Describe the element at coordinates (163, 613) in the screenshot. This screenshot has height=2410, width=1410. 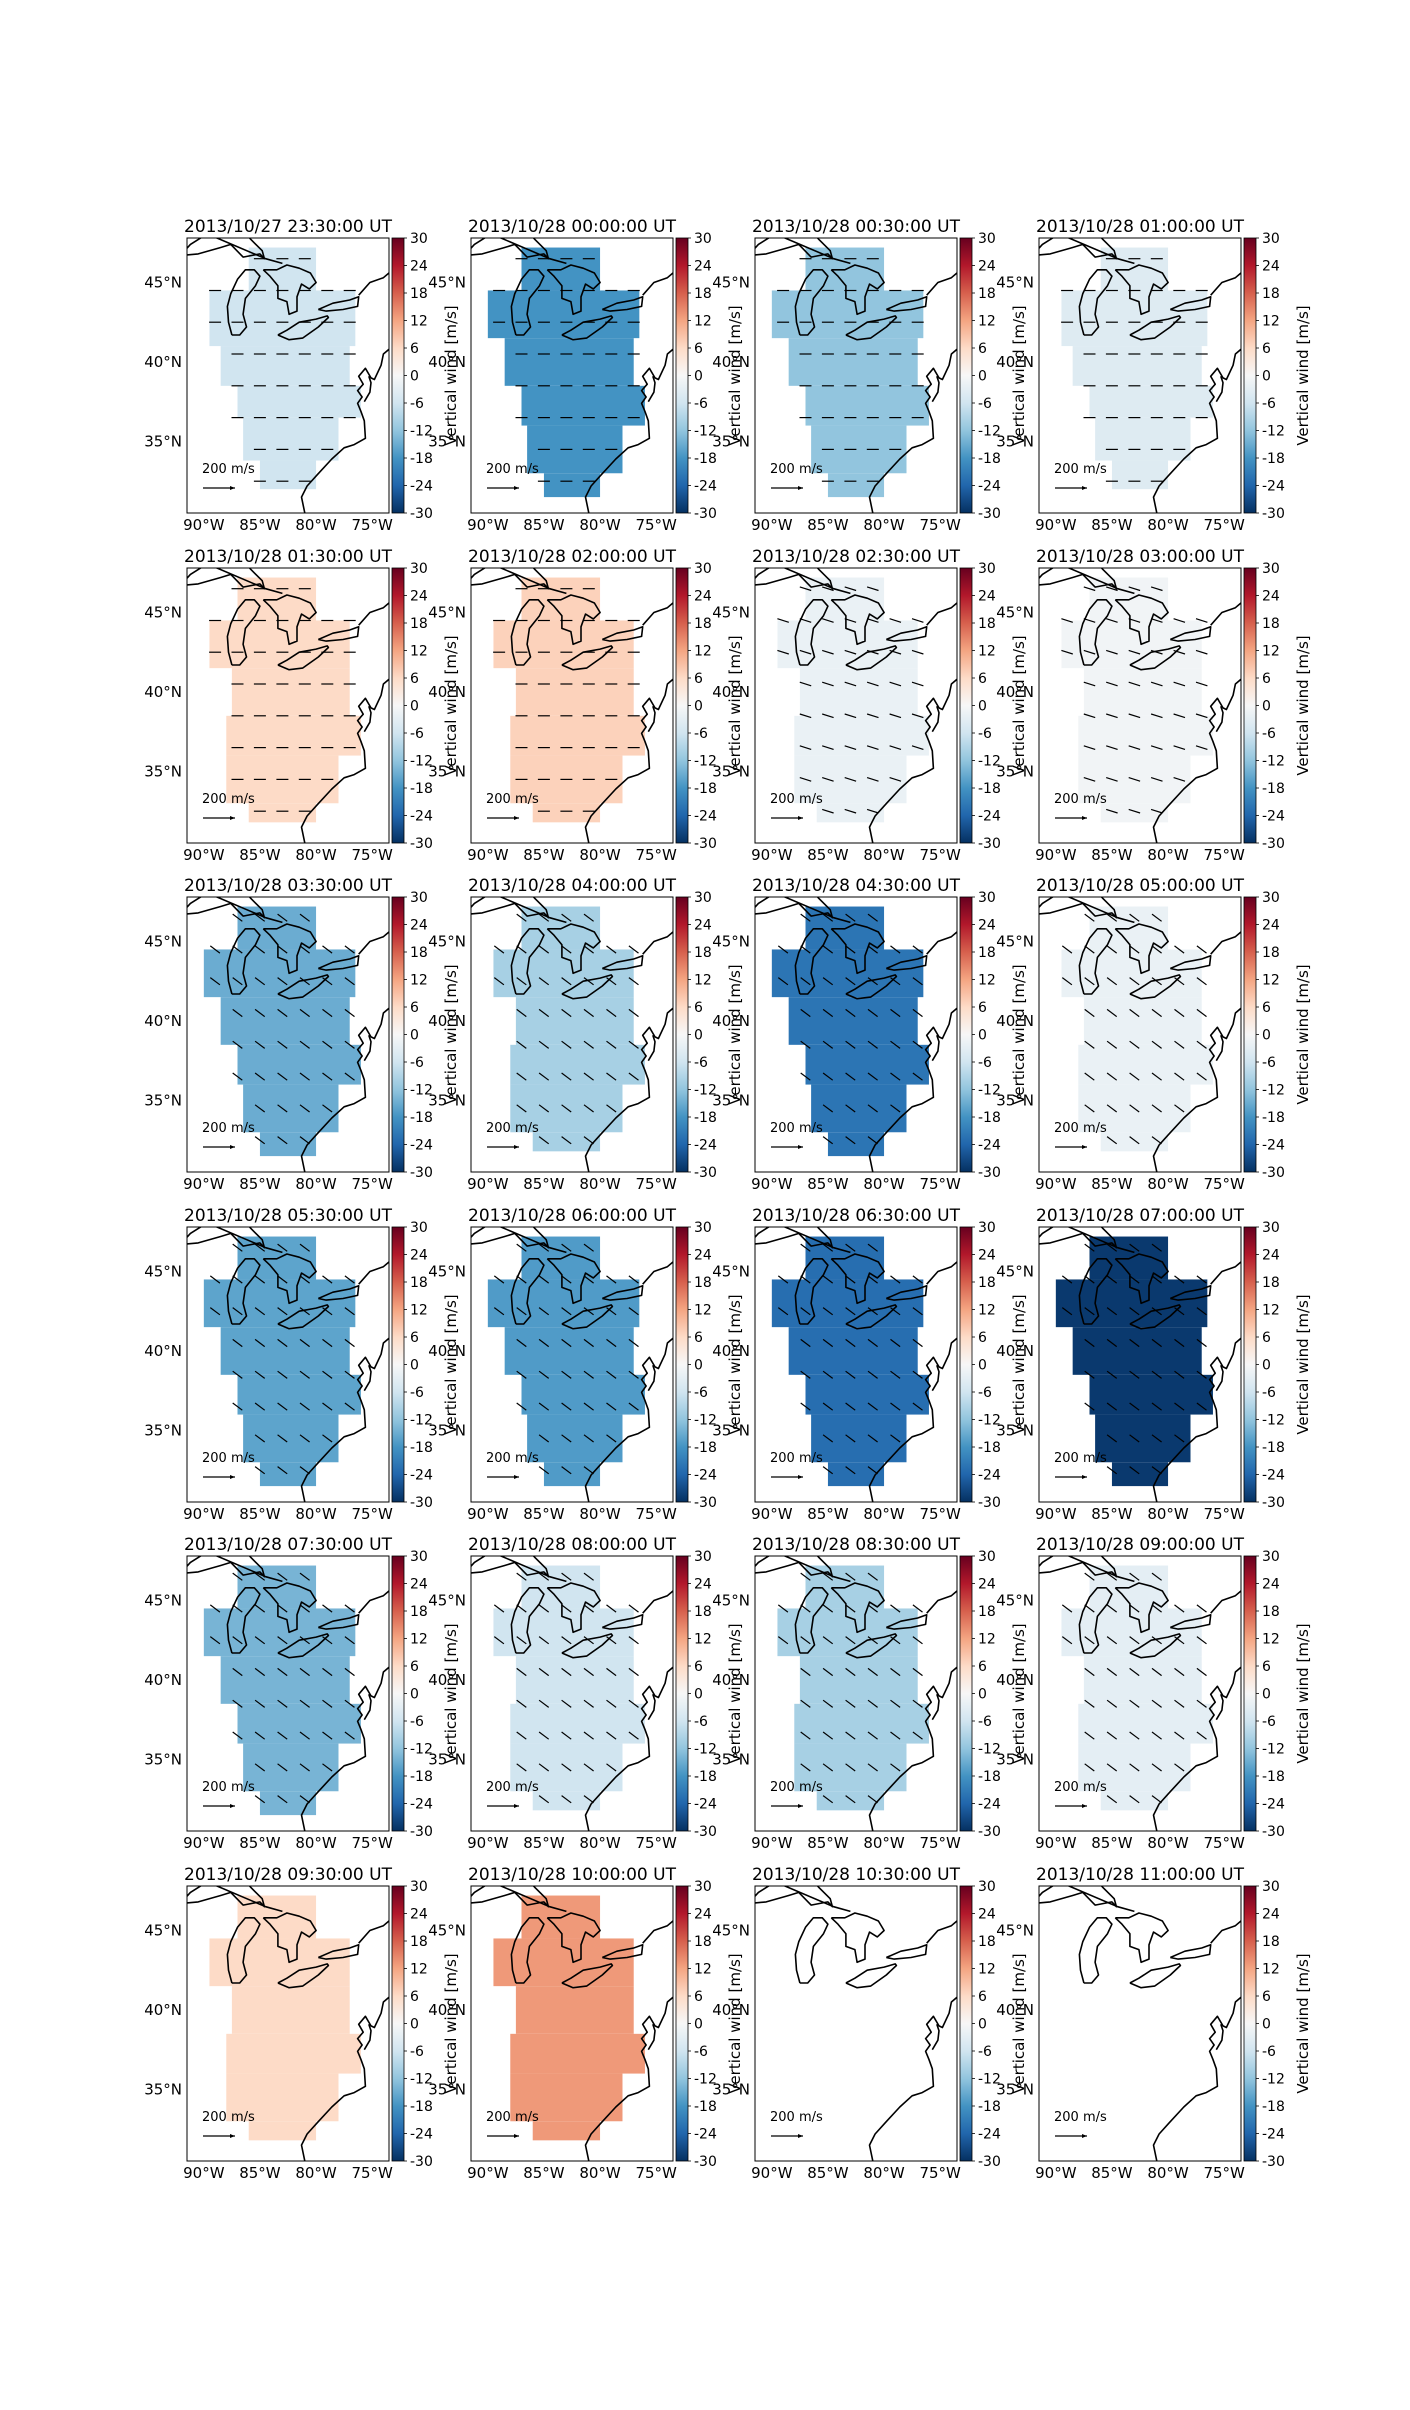
I see `latitude-tick-label: 45°N` at that location.